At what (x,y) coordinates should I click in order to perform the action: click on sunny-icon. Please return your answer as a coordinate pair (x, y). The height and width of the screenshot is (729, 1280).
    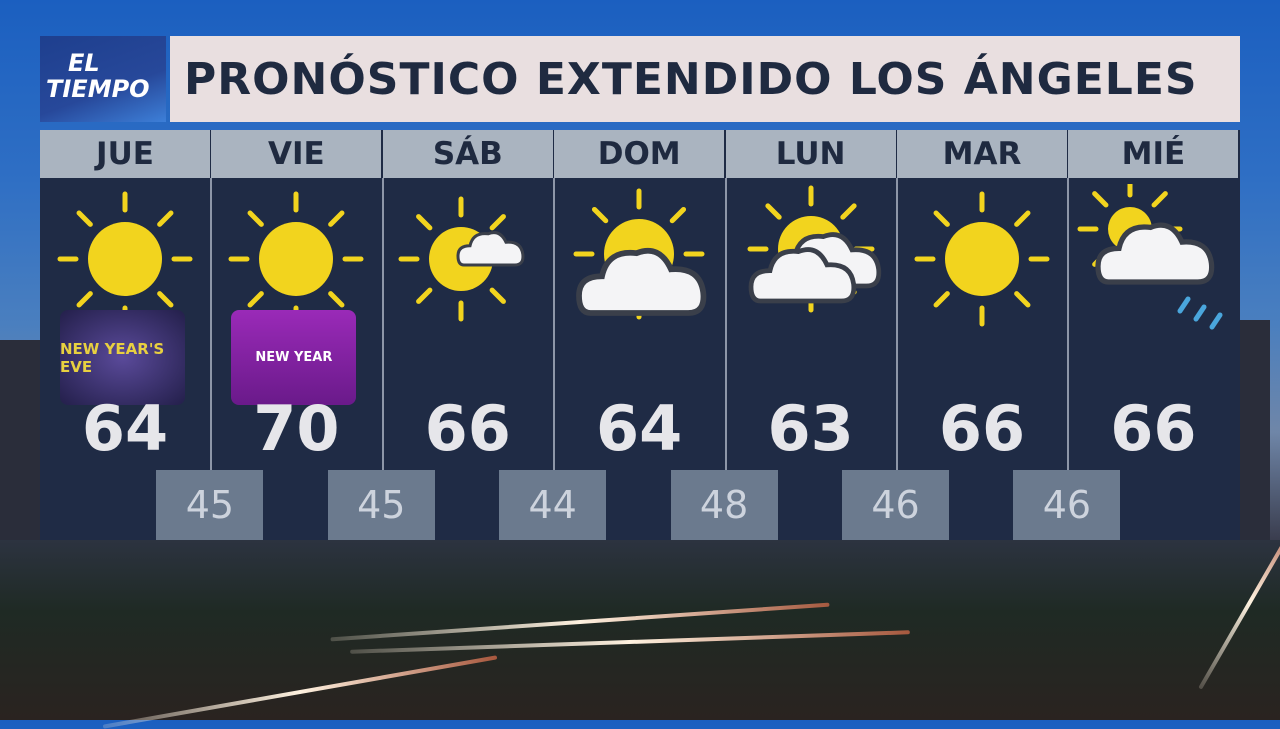
    Looking at the image, I should click on (982, 259).